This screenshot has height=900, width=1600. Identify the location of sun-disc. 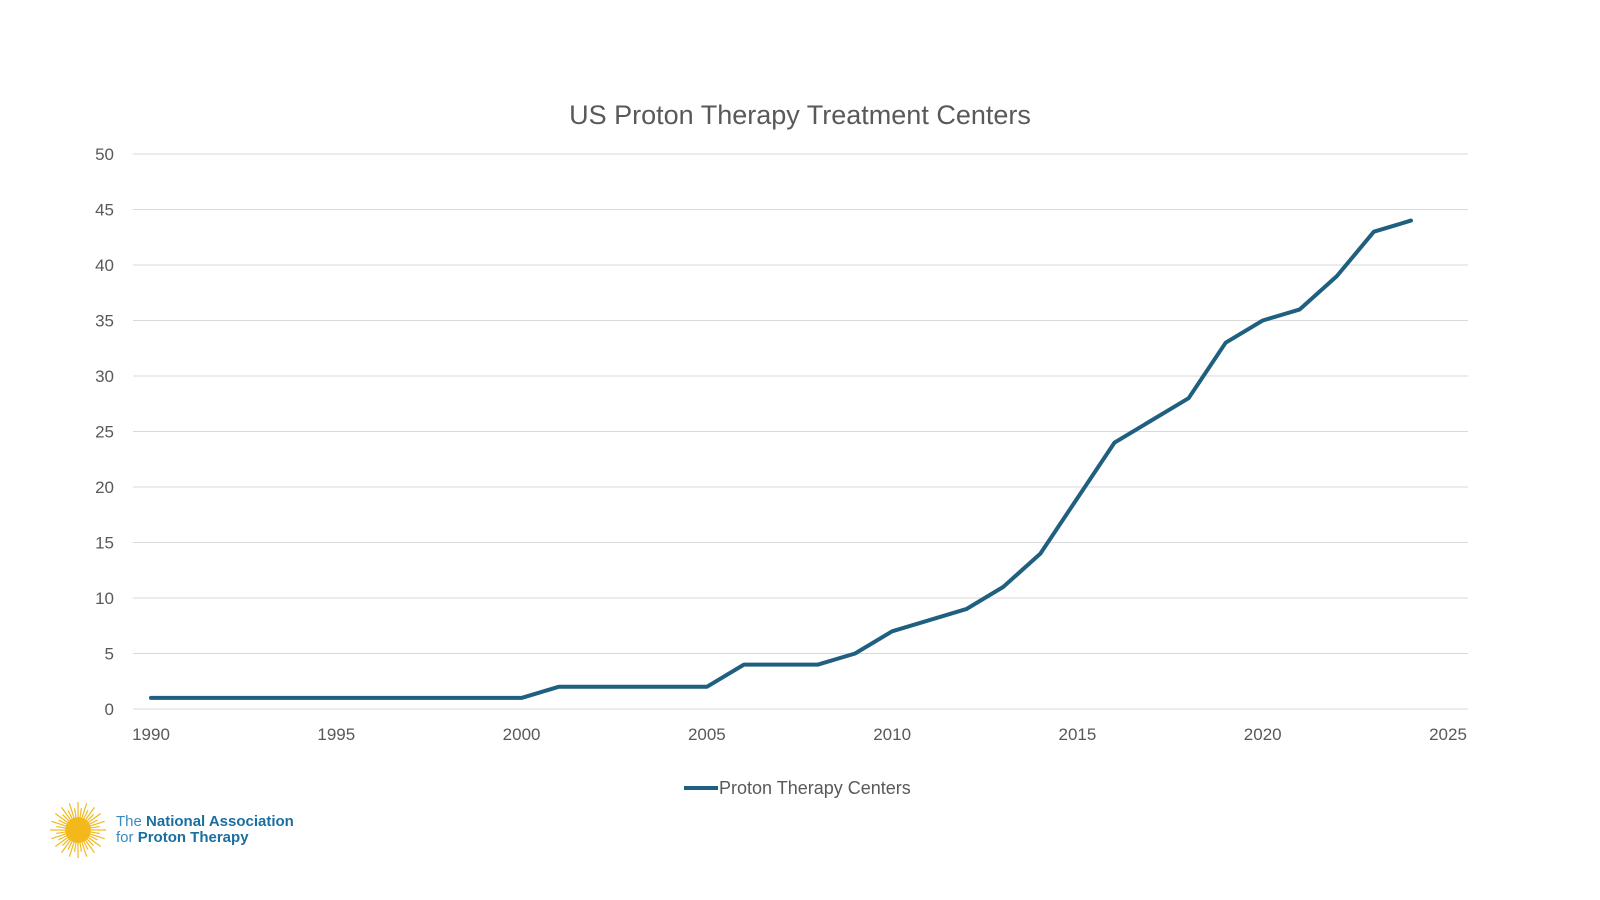
(78, 830).